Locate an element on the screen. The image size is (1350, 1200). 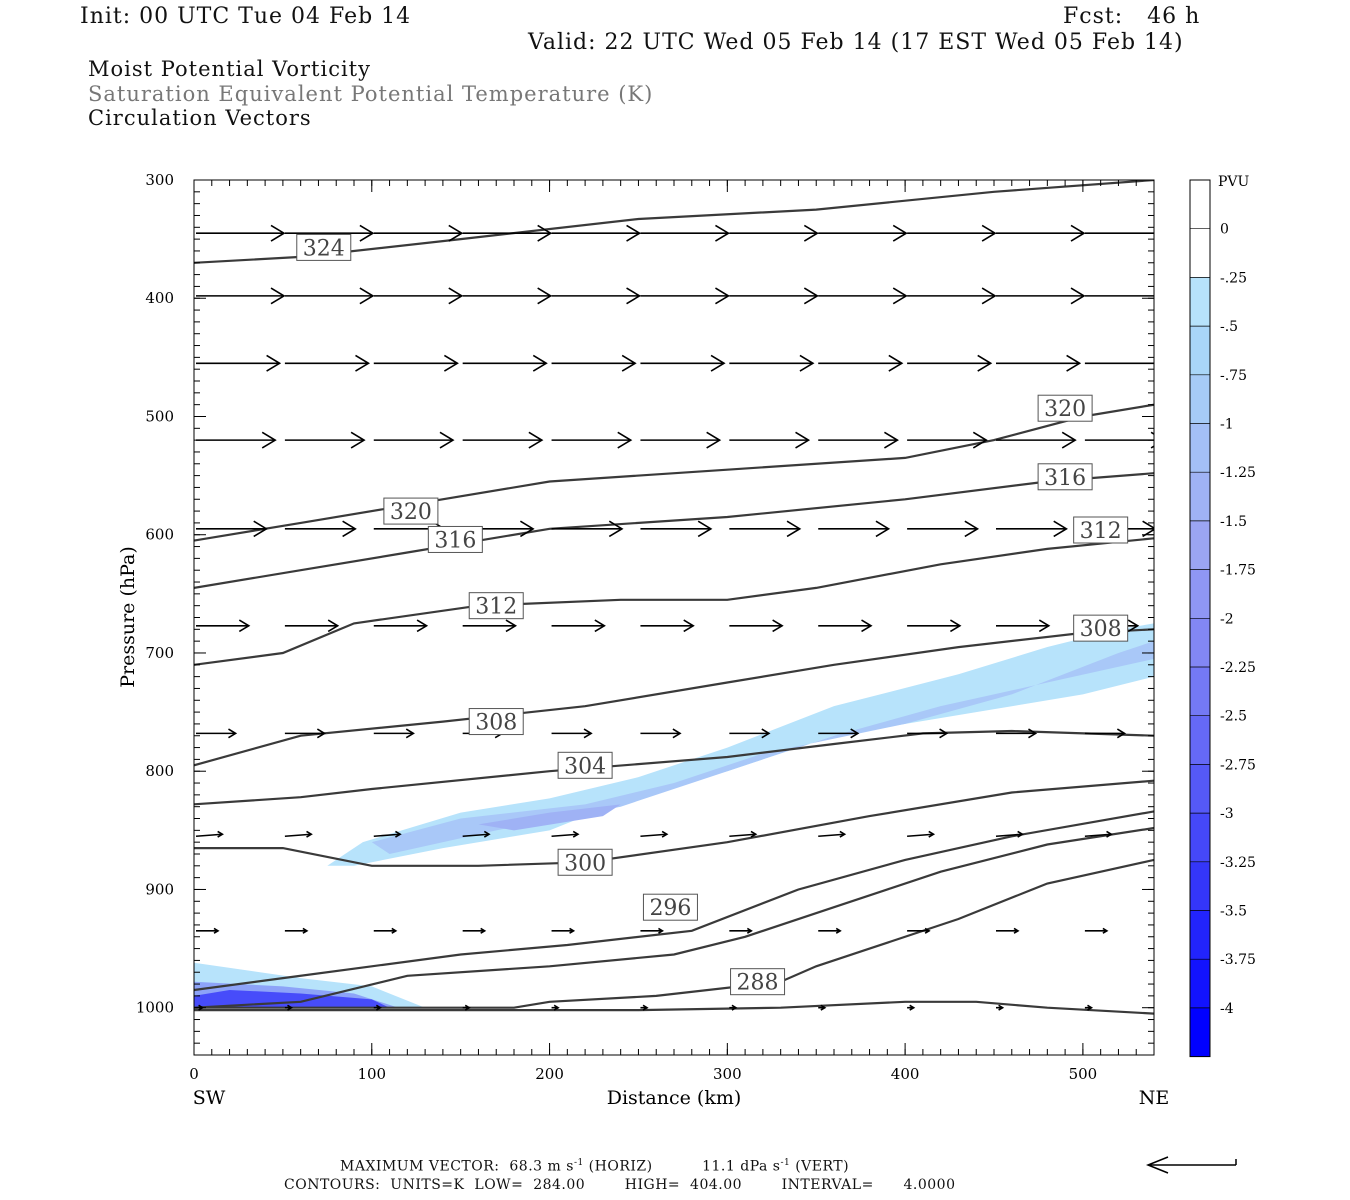
vert-tag: (VERT) is located at coordinates (822, 1166).